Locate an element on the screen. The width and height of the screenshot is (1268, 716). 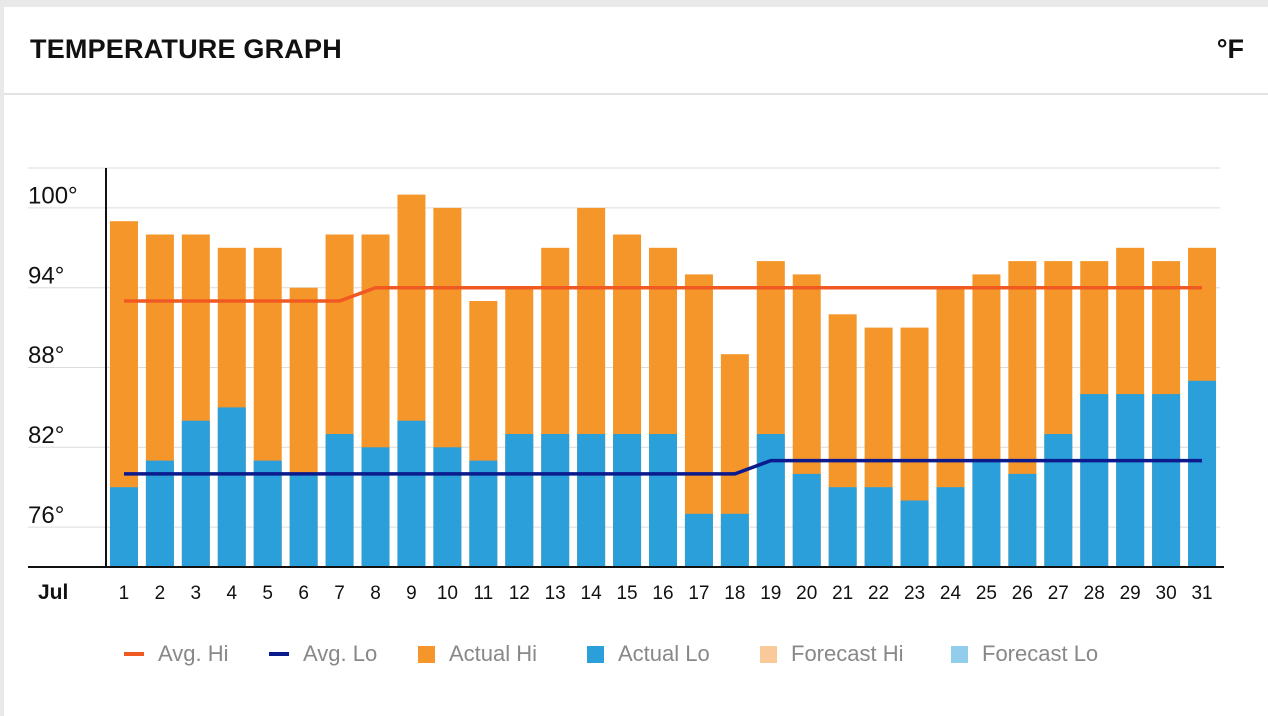
legend-forecast-hi: Forecast Hi is located at coordinates (831, 654).